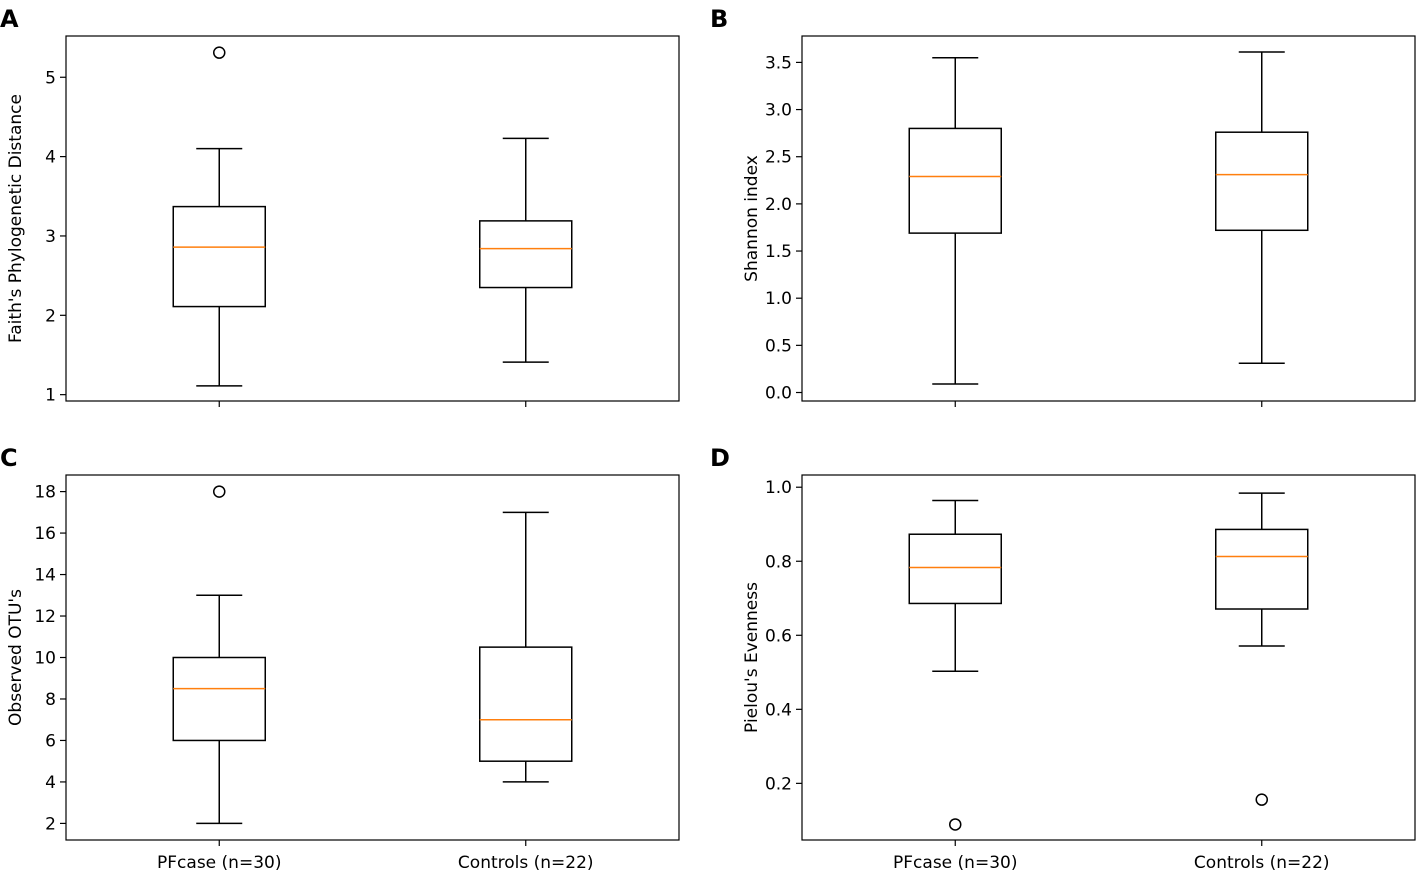 The image size is (1418, 873). What do you see at coordinates (778, 111) in the screenshot?
I see `y-tick-label: 3.0` at bounding box center [778, 111].